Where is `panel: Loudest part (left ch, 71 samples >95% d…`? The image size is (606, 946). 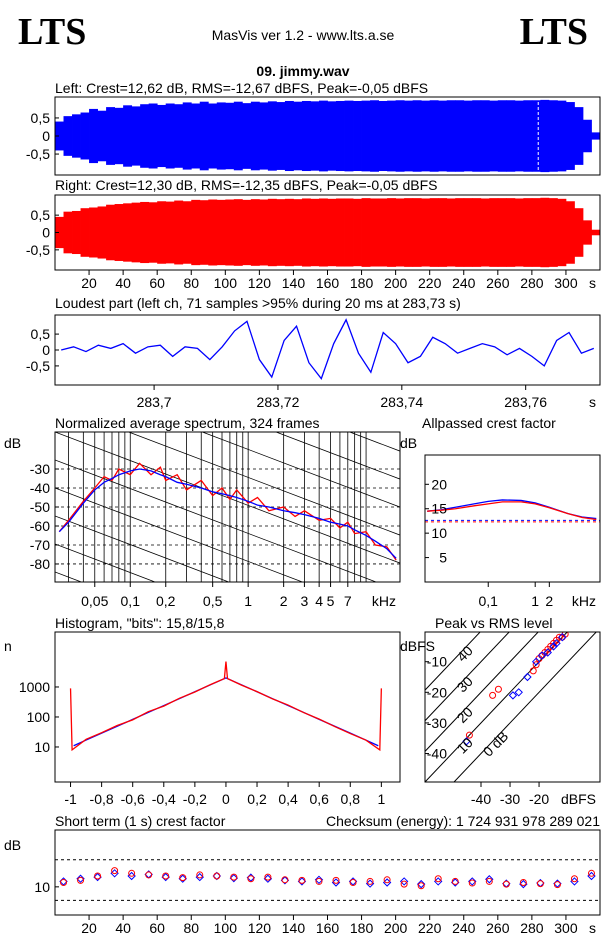
panel: Loudest part (left ch, 71 samples >95% d… is located at coordinates (313, 352).